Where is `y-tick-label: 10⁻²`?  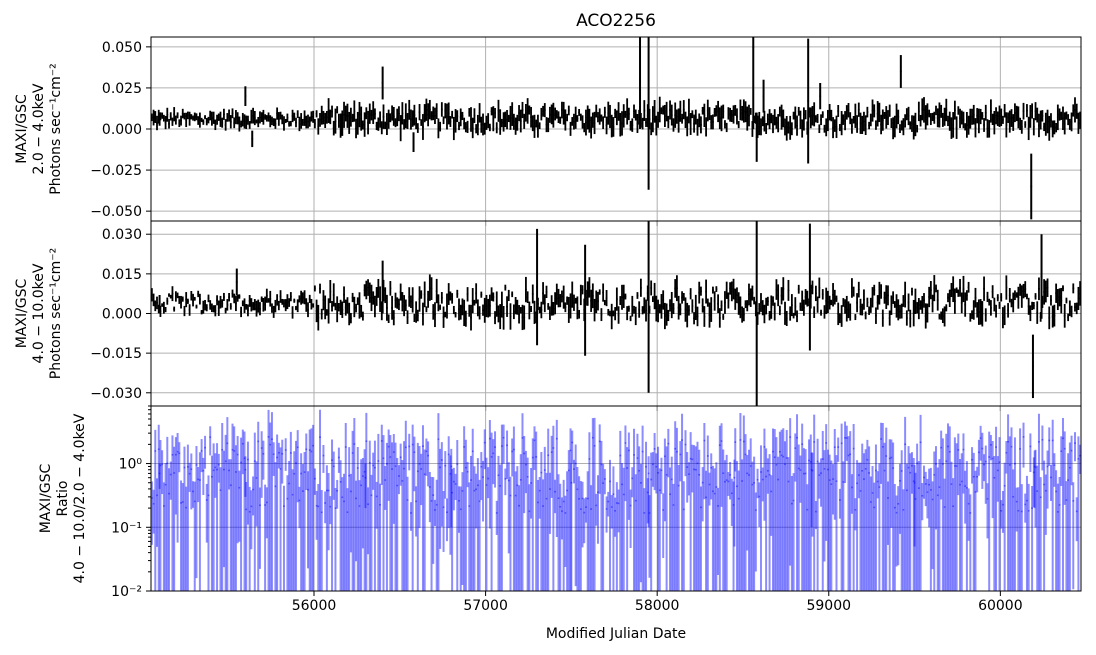
y-tick-label: 10⁻² is located at coordinates (126, 592).